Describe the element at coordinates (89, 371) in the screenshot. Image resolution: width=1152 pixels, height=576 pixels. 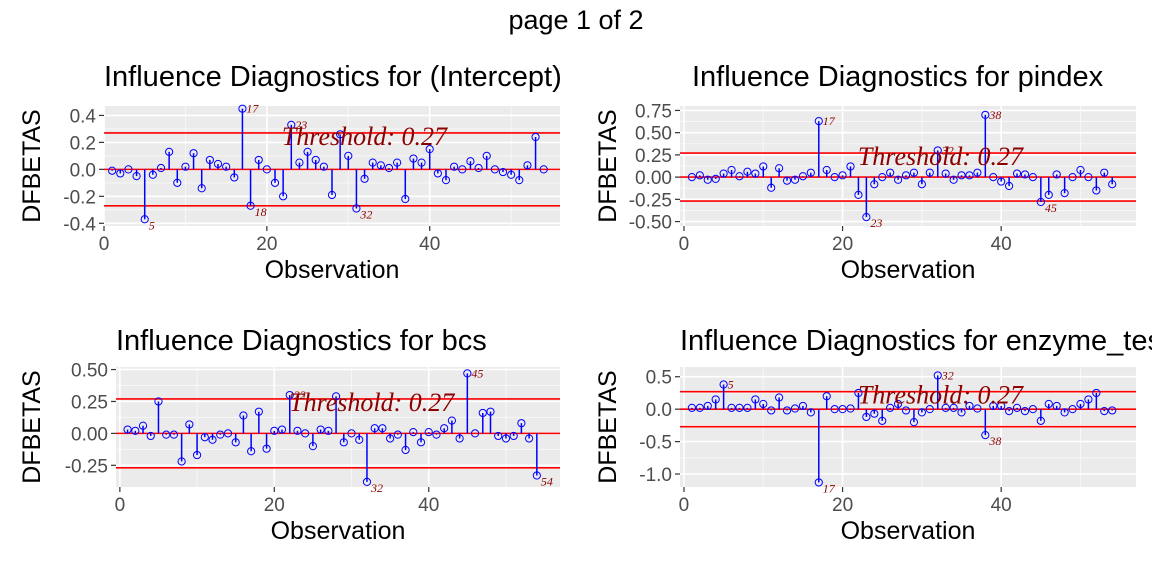
I see `y-tick-label: 0.50` at that location.